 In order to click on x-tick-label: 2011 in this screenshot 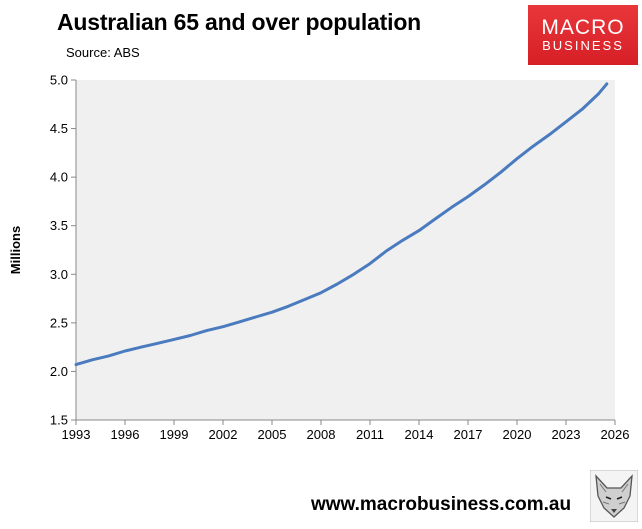, I will do `click(370, 434)`.